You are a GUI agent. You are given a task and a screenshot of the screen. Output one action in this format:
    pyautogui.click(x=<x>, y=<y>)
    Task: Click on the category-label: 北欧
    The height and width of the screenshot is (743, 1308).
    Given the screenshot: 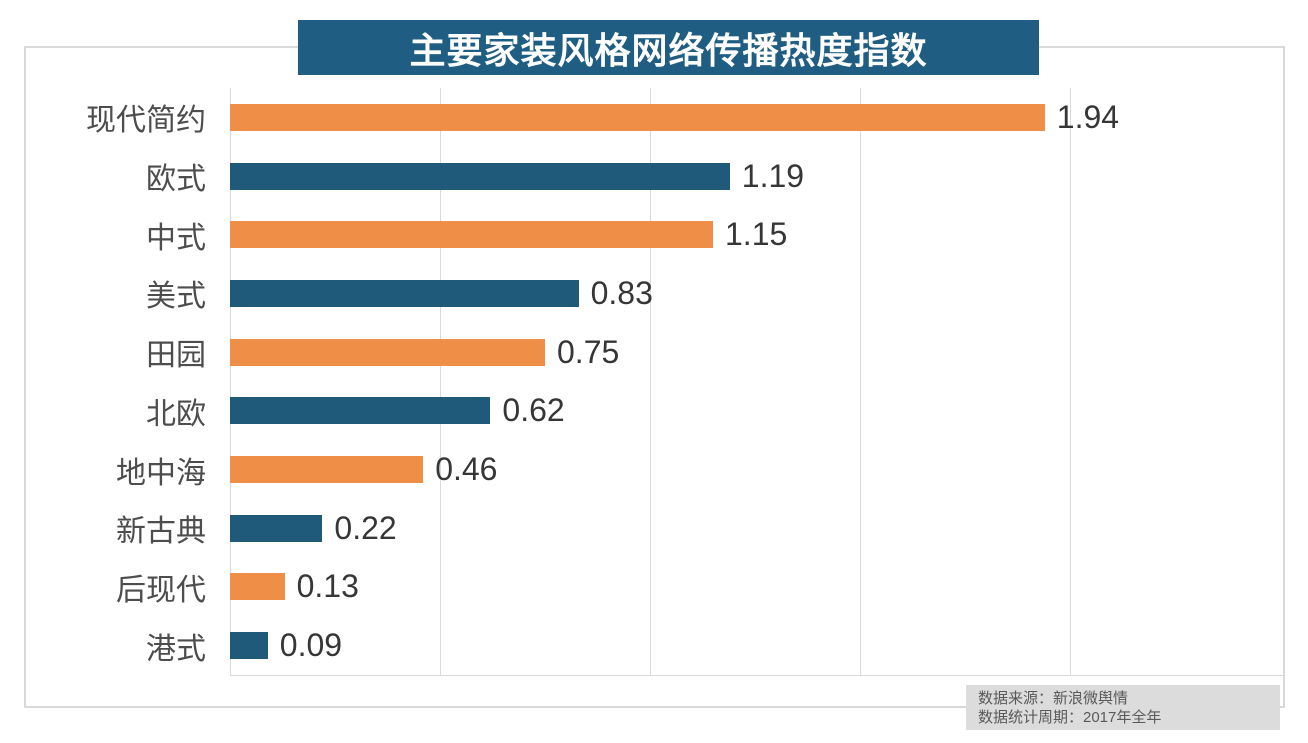 What is the action you would take?
    pyautogui.click(x=176, y=414)
    